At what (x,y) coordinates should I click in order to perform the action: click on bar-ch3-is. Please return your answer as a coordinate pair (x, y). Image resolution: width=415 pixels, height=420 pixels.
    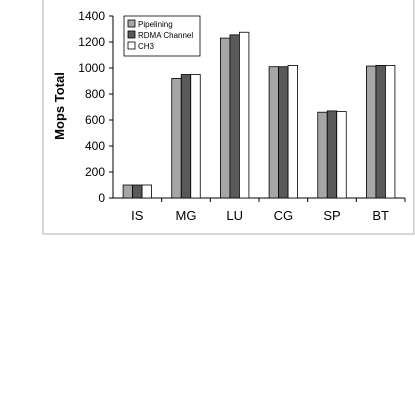
    Looking at the image, I should click on (146, 191).